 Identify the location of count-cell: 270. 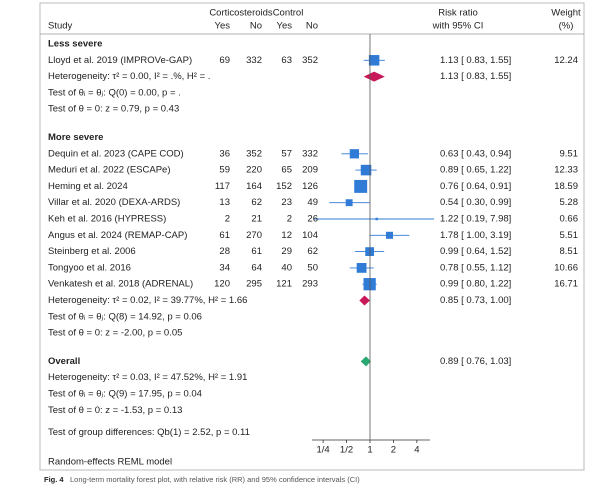
(254, 235).